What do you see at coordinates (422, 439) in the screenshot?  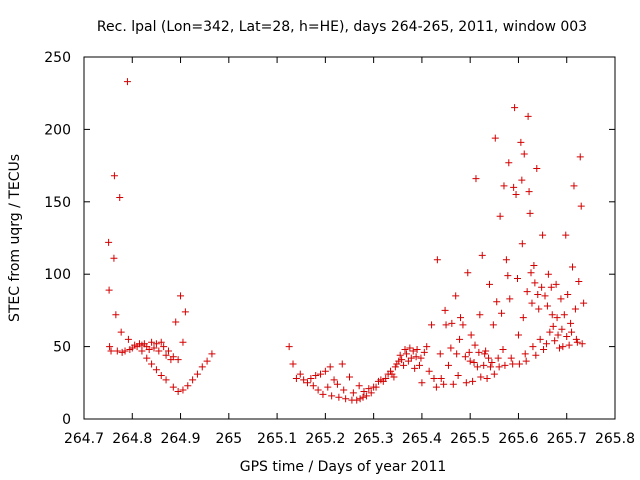 I see `x-tick-label: 265.4` at bounding box center [422, 439].